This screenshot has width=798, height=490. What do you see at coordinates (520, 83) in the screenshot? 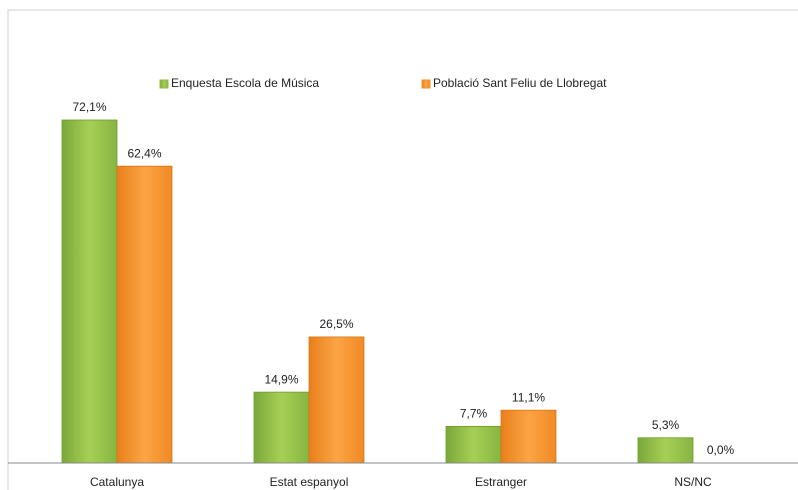
I see `legend-label: Població Sant Feliu de Llobregat` at bounding box center [520, 83].